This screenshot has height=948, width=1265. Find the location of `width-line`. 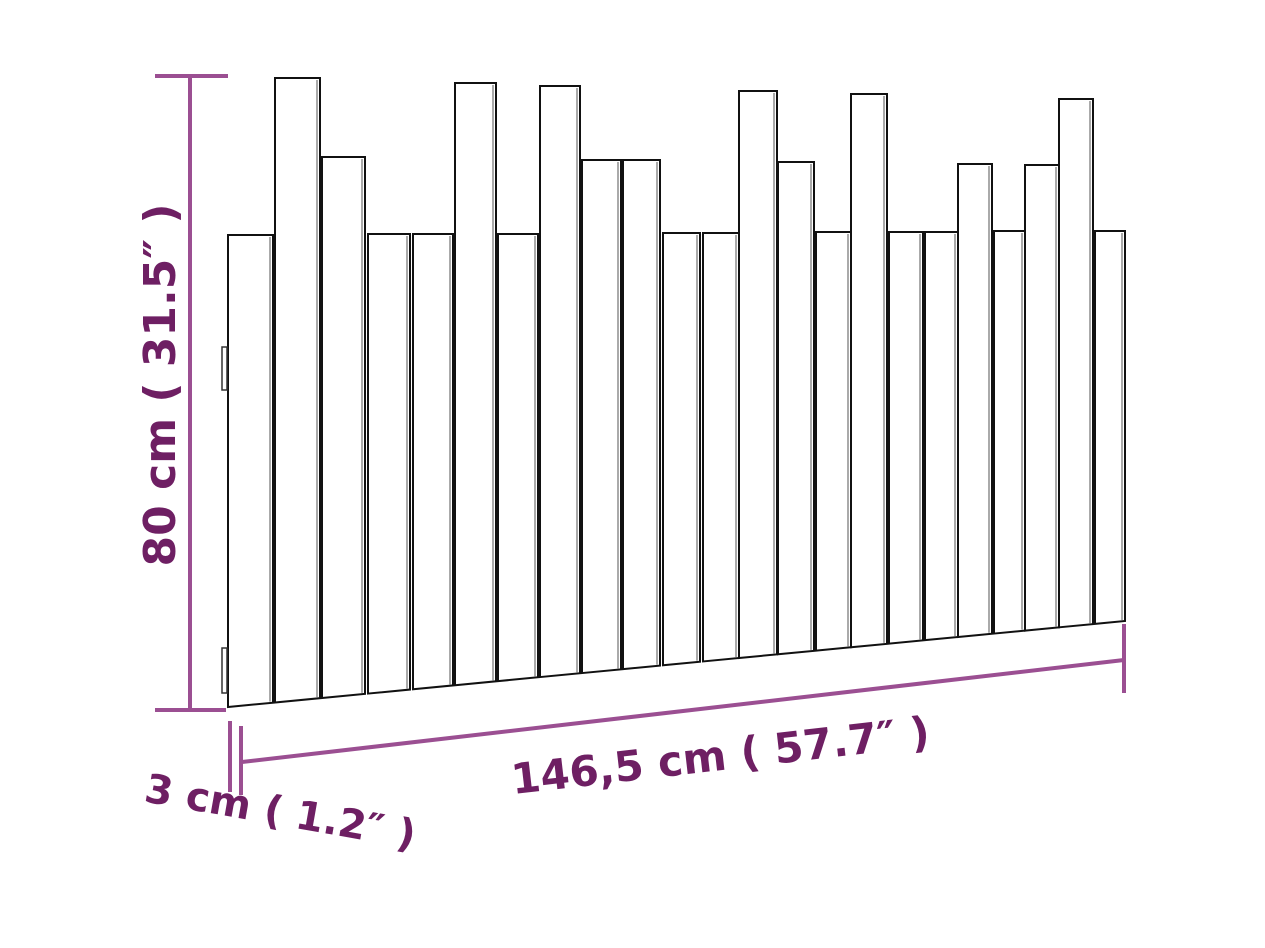

width-line is located at coordinates (683, 711).